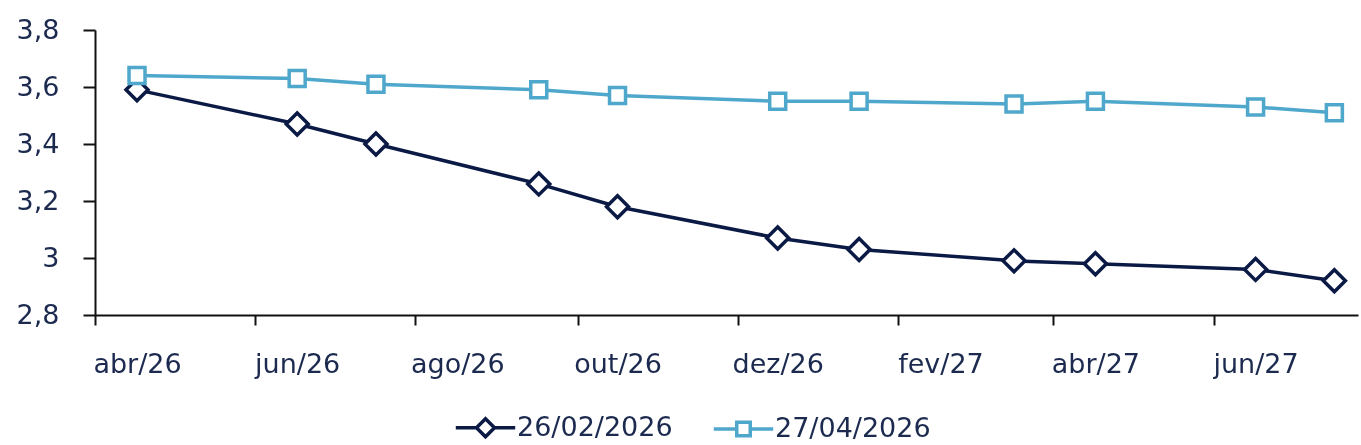  Describe the element at coordinates (38, 86) in the screenshot. I see `y-tick-label: 3,6` at that location.